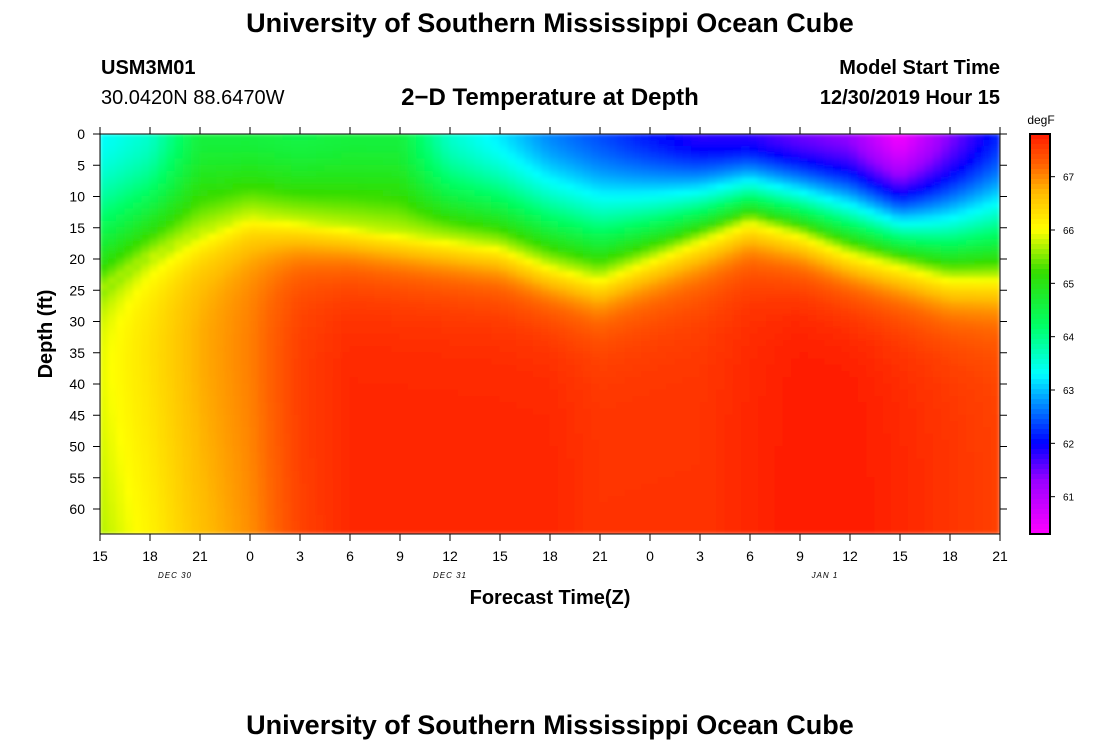 Image resolution: width=1100 pixels, height=750 pixels. What do you see at coordinates (77, 259) in the screenshot?
I see `y-tick-label: 20` at bounding box center [77, 259].